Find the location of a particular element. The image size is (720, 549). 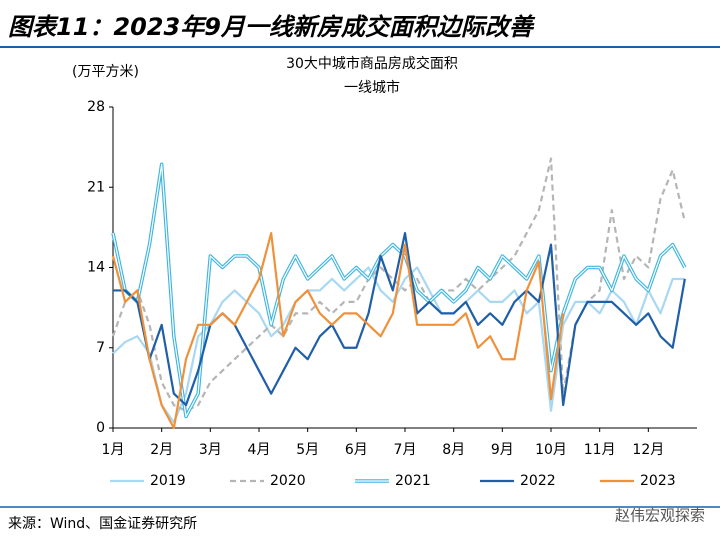

y-tick-label: 28 is located at coordinates (96, 107).